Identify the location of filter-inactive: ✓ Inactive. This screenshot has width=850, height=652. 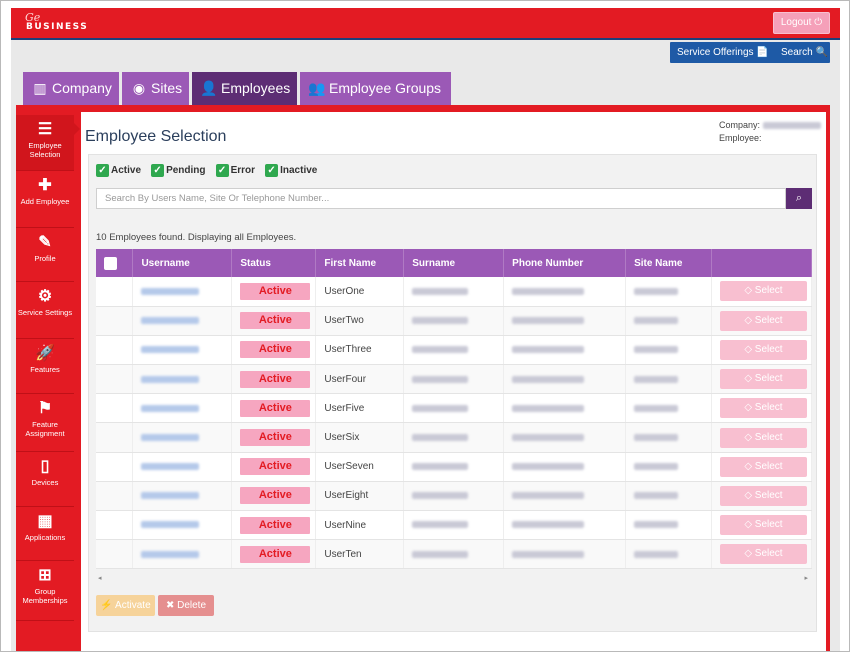
(291, 170).